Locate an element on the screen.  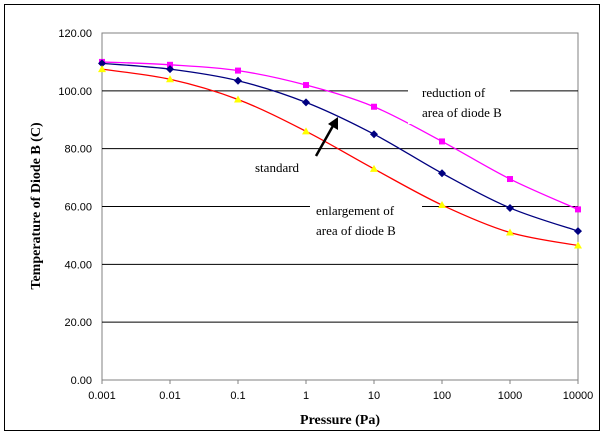
x-tick-label: 0.1 is located at coordinates (237, 396).